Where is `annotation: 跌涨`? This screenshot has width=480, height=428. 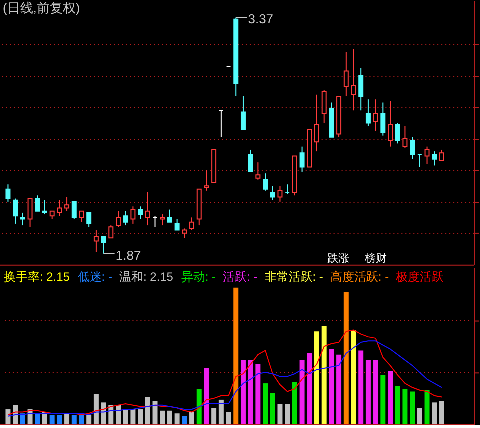 annotation: 跌涨 is located at coordinates (338, 258).